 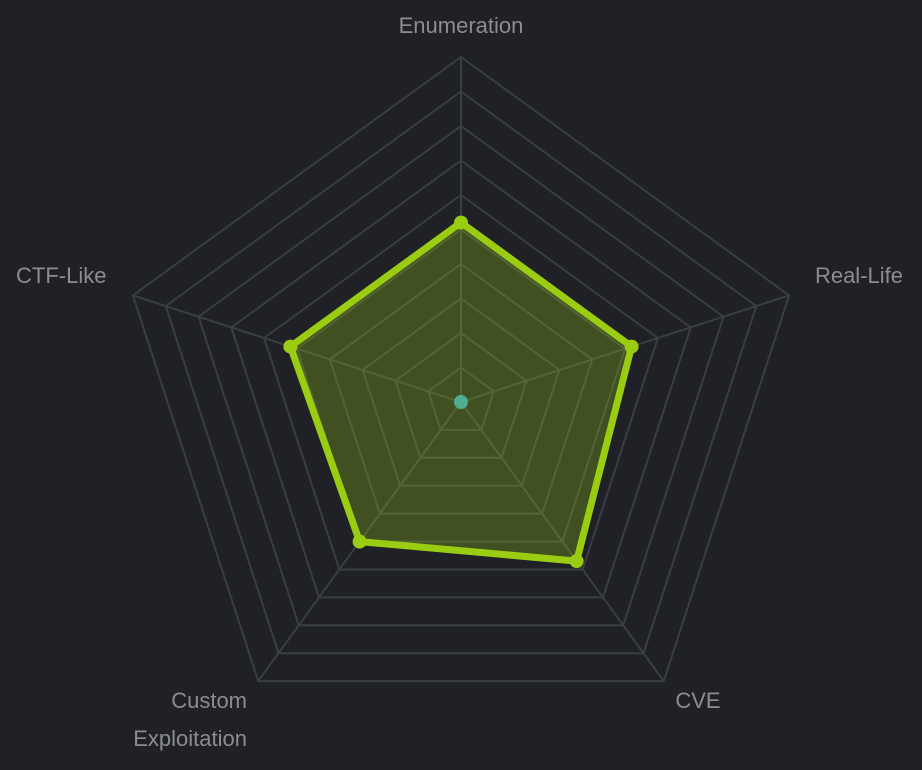 I want to click on data-point-custom-exploitation, so click(x=359, y=541).